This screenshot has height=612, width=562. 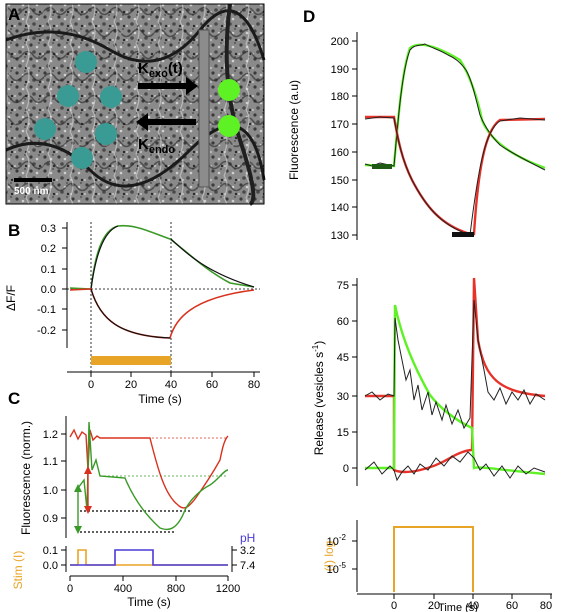 What do you see at coordinates (26, 478) in the screenshot?
I see `c-ylabel: Fluorescence (norm.)` at bounding box center [26, 478].